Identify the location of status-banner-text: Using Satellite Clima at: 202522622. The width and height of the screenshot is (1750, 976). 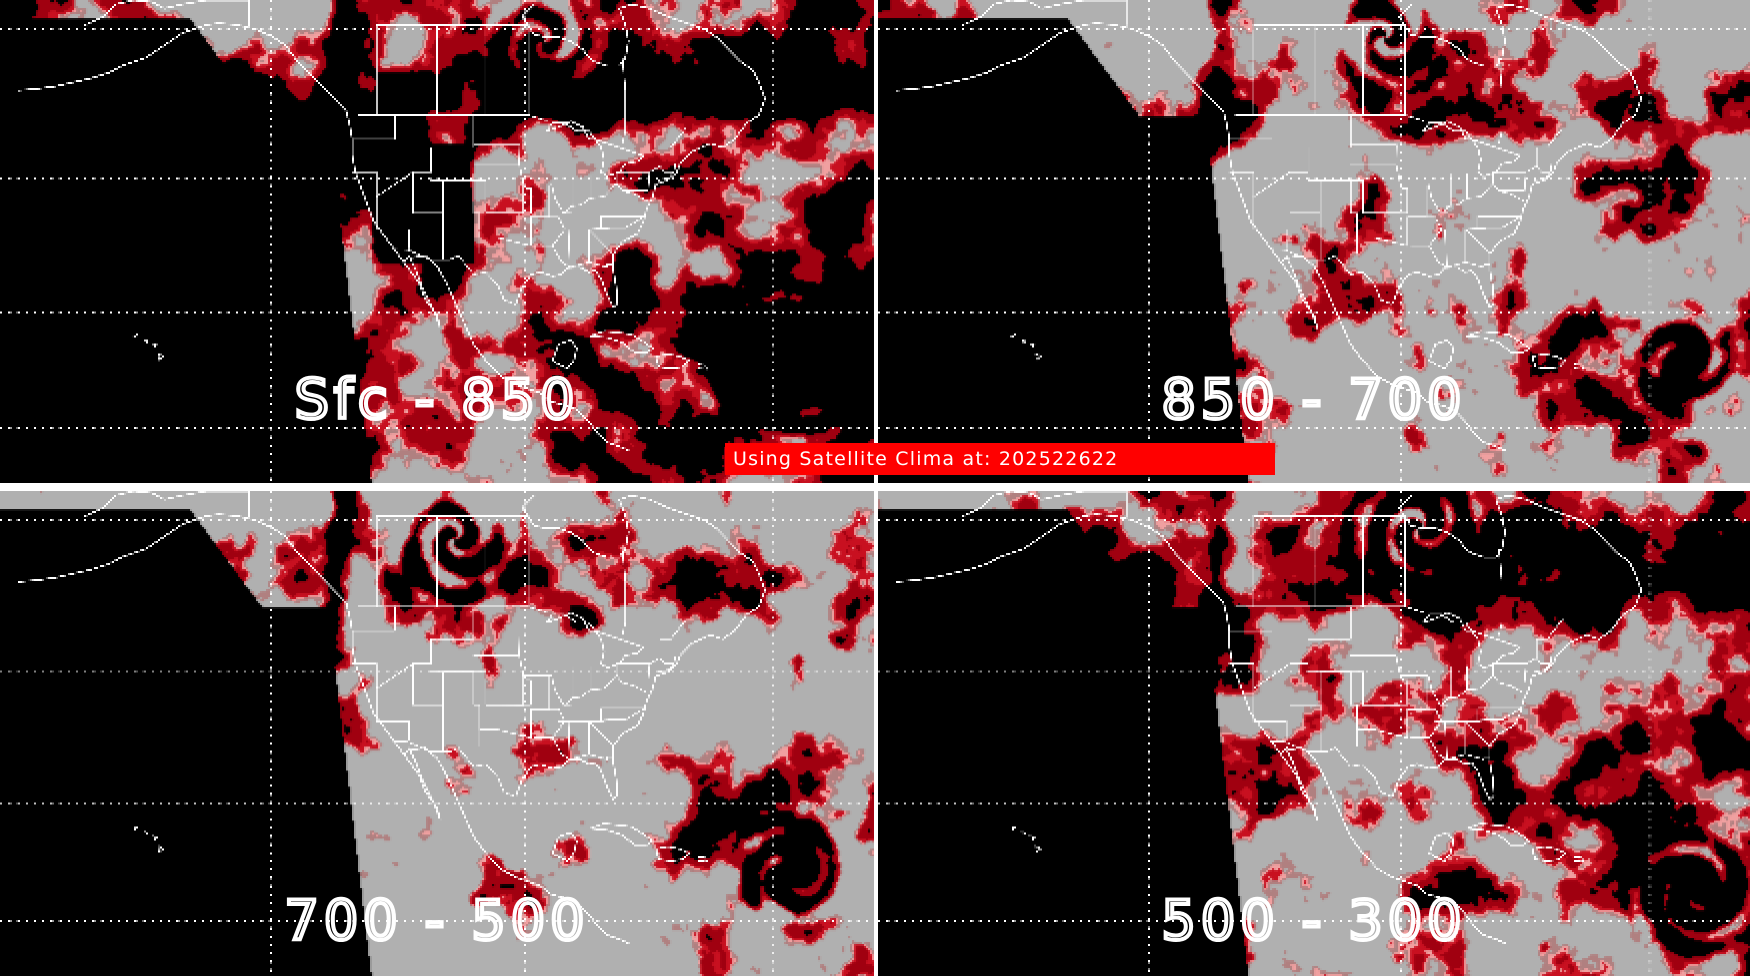
(926, 459).